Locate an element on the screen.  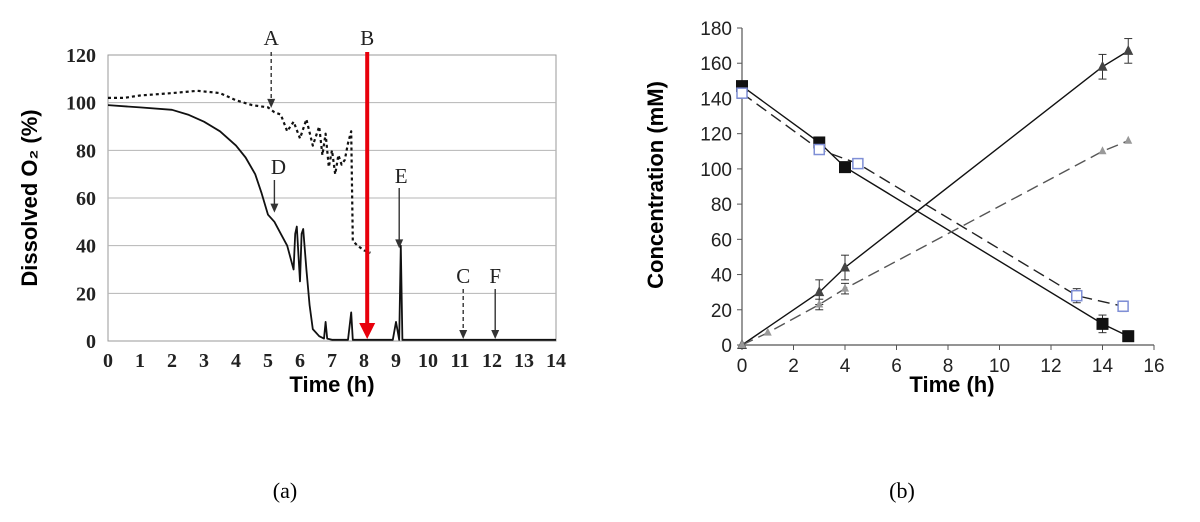
panel-b-y-tick-label: 60 is located at coordinates (721, 240).